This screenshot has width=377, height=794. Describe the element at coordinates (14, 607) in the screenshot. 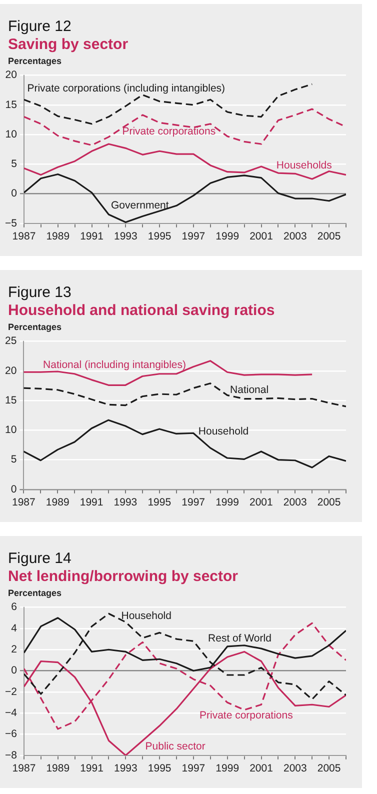

I see `y-tick-label: 6` at that location.